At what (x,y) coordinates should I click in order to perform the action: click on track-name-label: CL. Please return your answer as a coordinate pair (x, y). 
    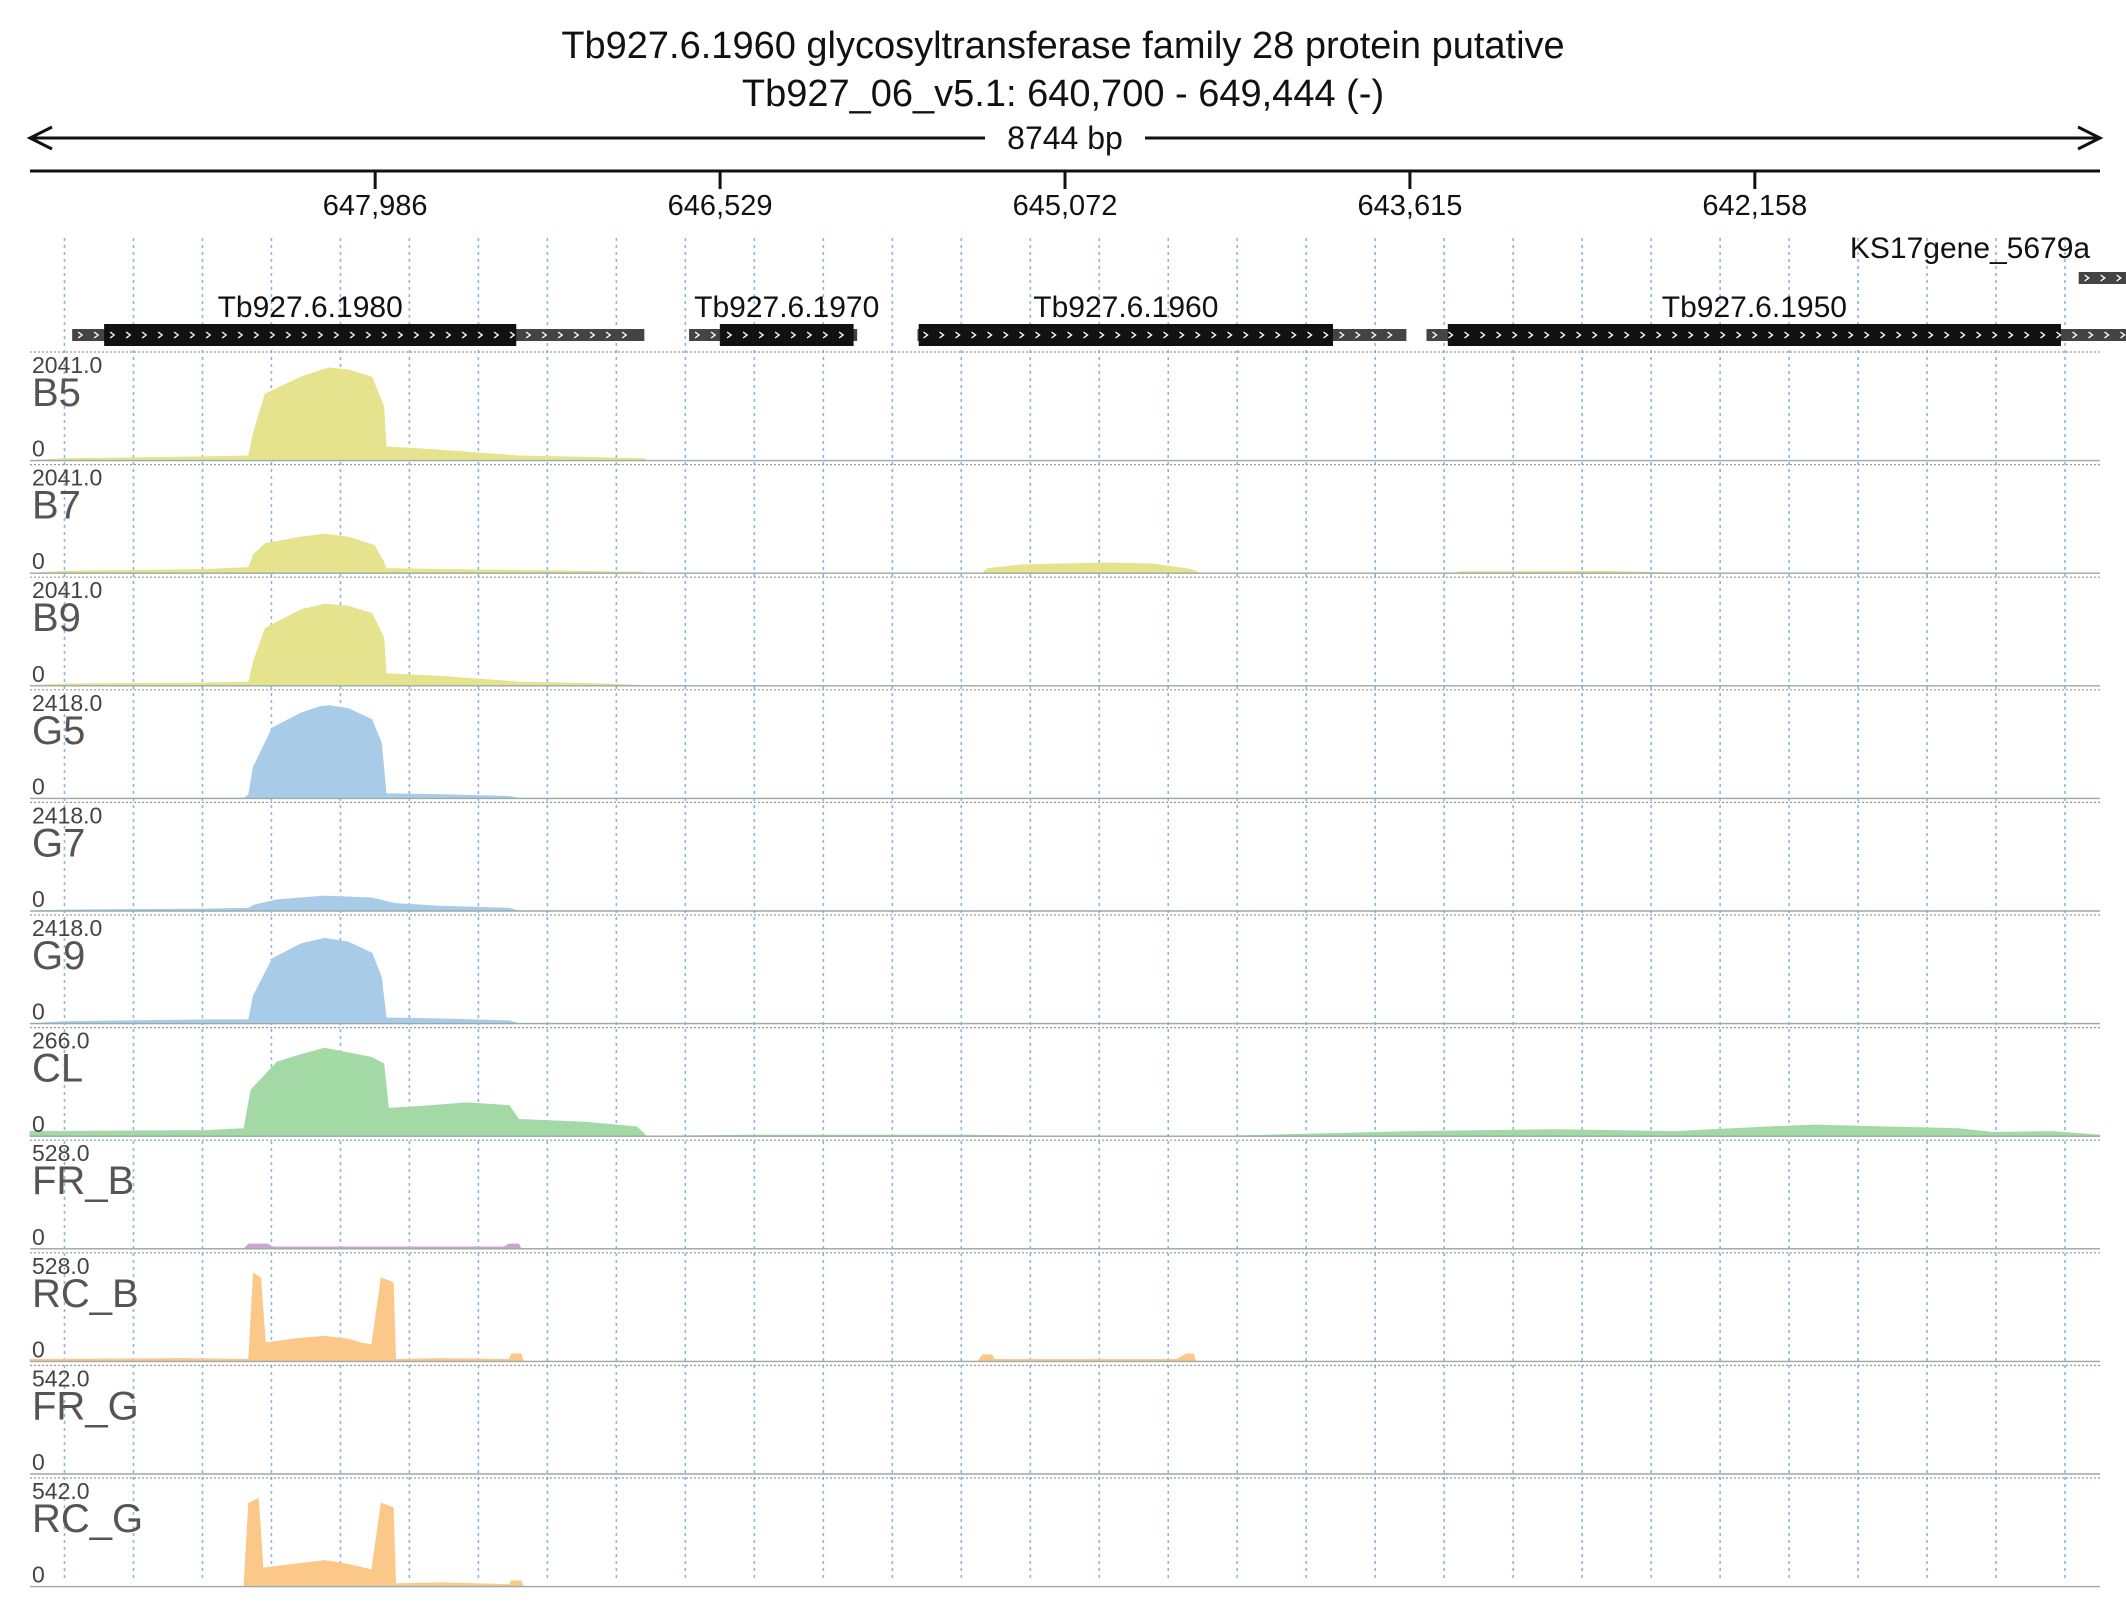
    Looking at the image, I should click on (57, 1069).